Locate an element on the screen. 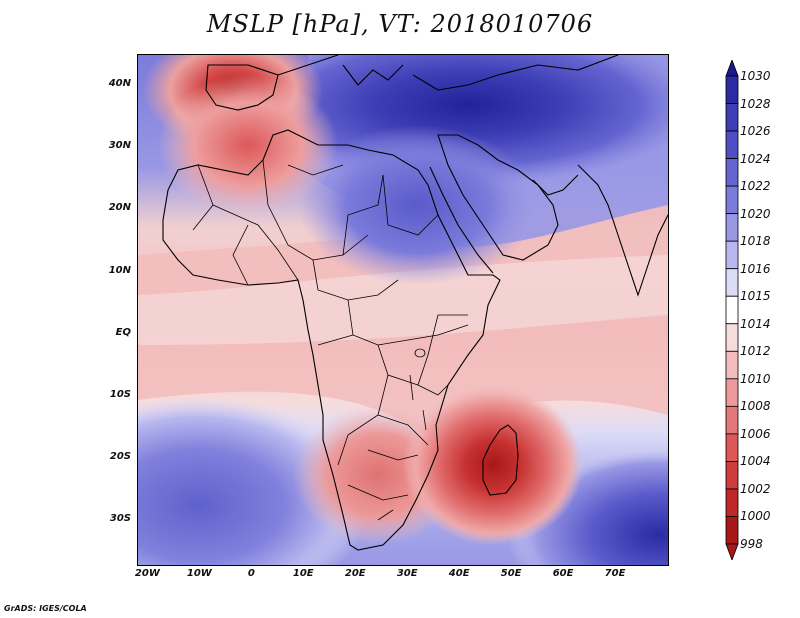 The height and width of the screenshot is (618, 800). lon-tick-label: 20W is located at coordinates (147, 573).